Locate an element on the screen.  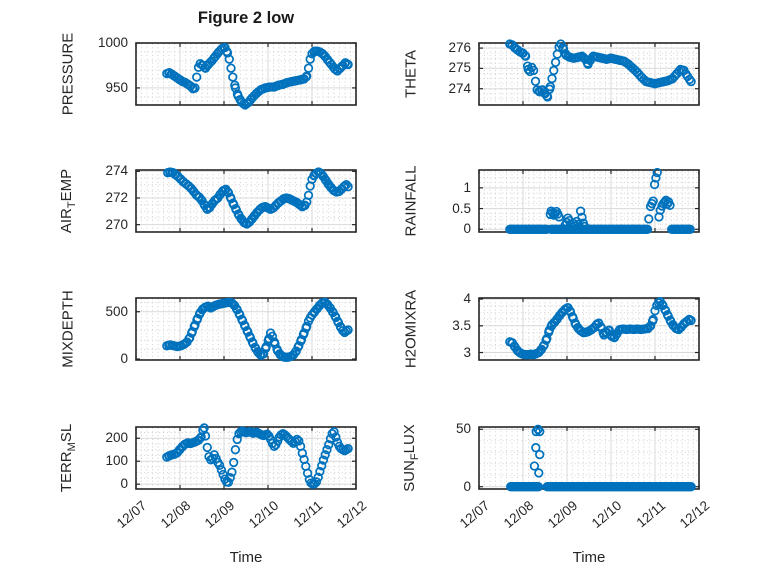
y-axis-label: RAINFALL is located at coordinates (411, 201).